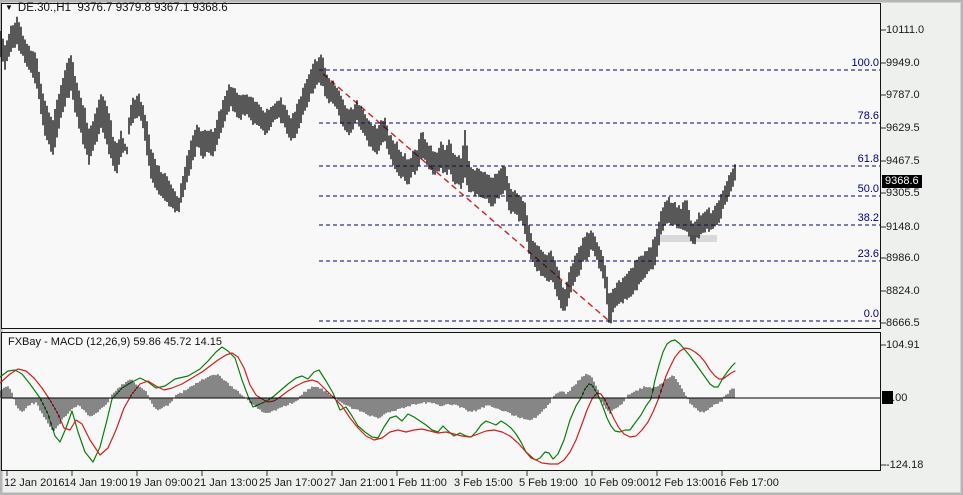 This screenshot has height=495, width=963. Describe the element at coordinates (903, 161) in the screenshot. I see `price-axis-label: 9467.5` at that location.